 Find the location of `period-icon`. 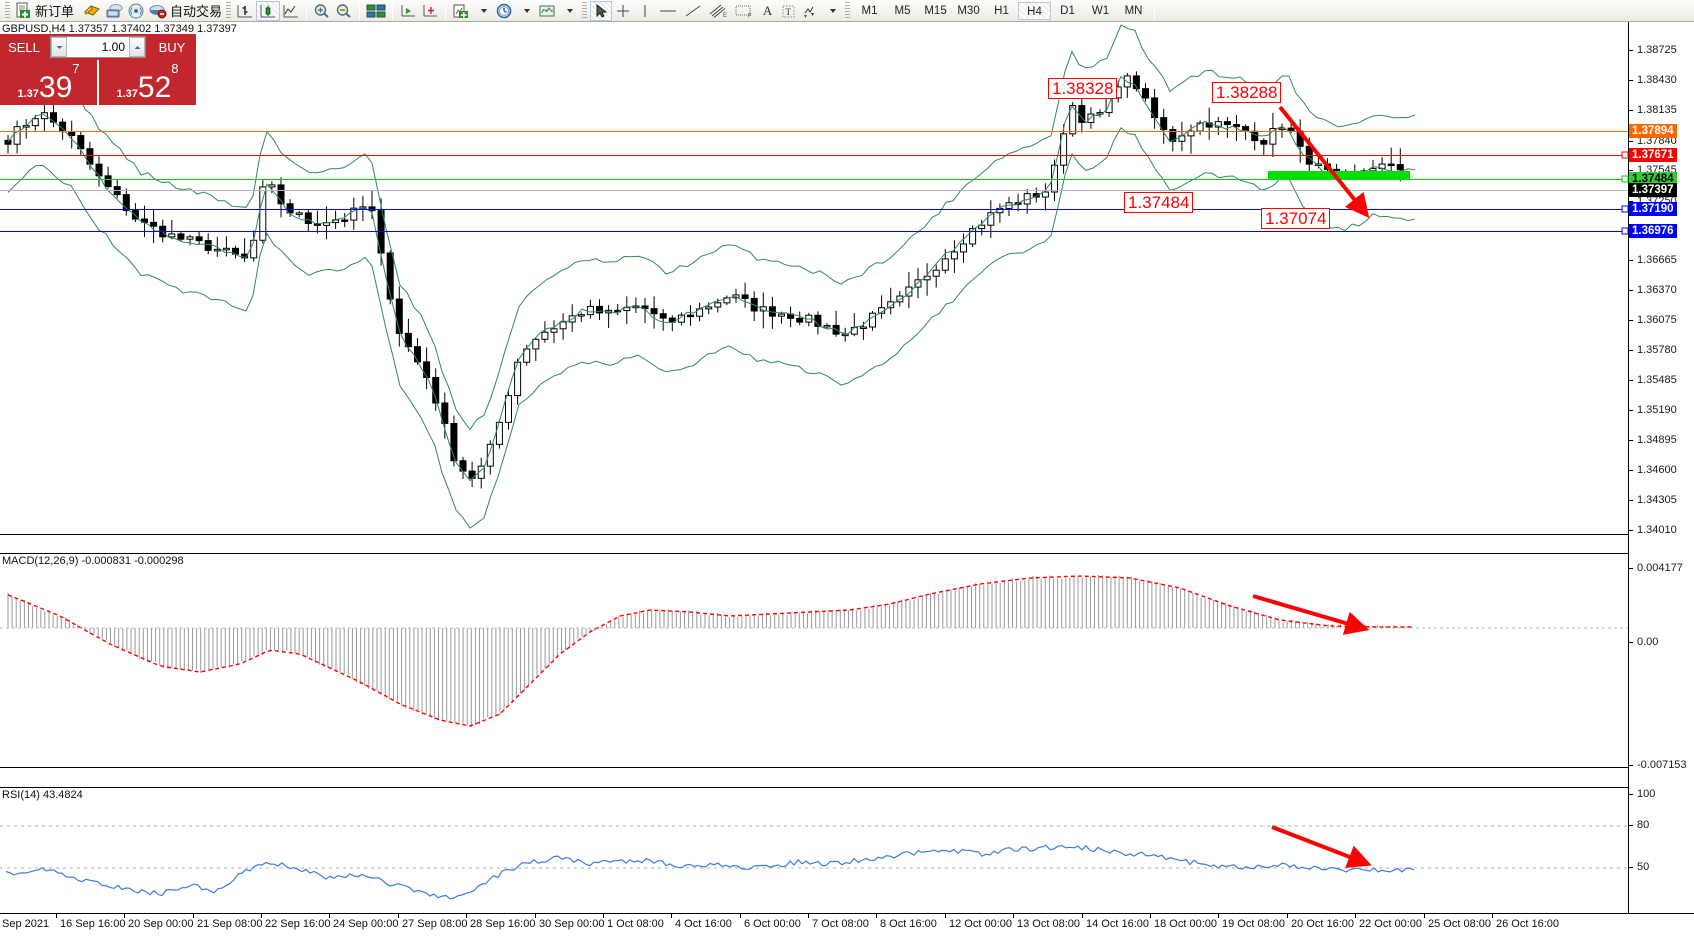

period-icon is located at coordinates (504, 11).